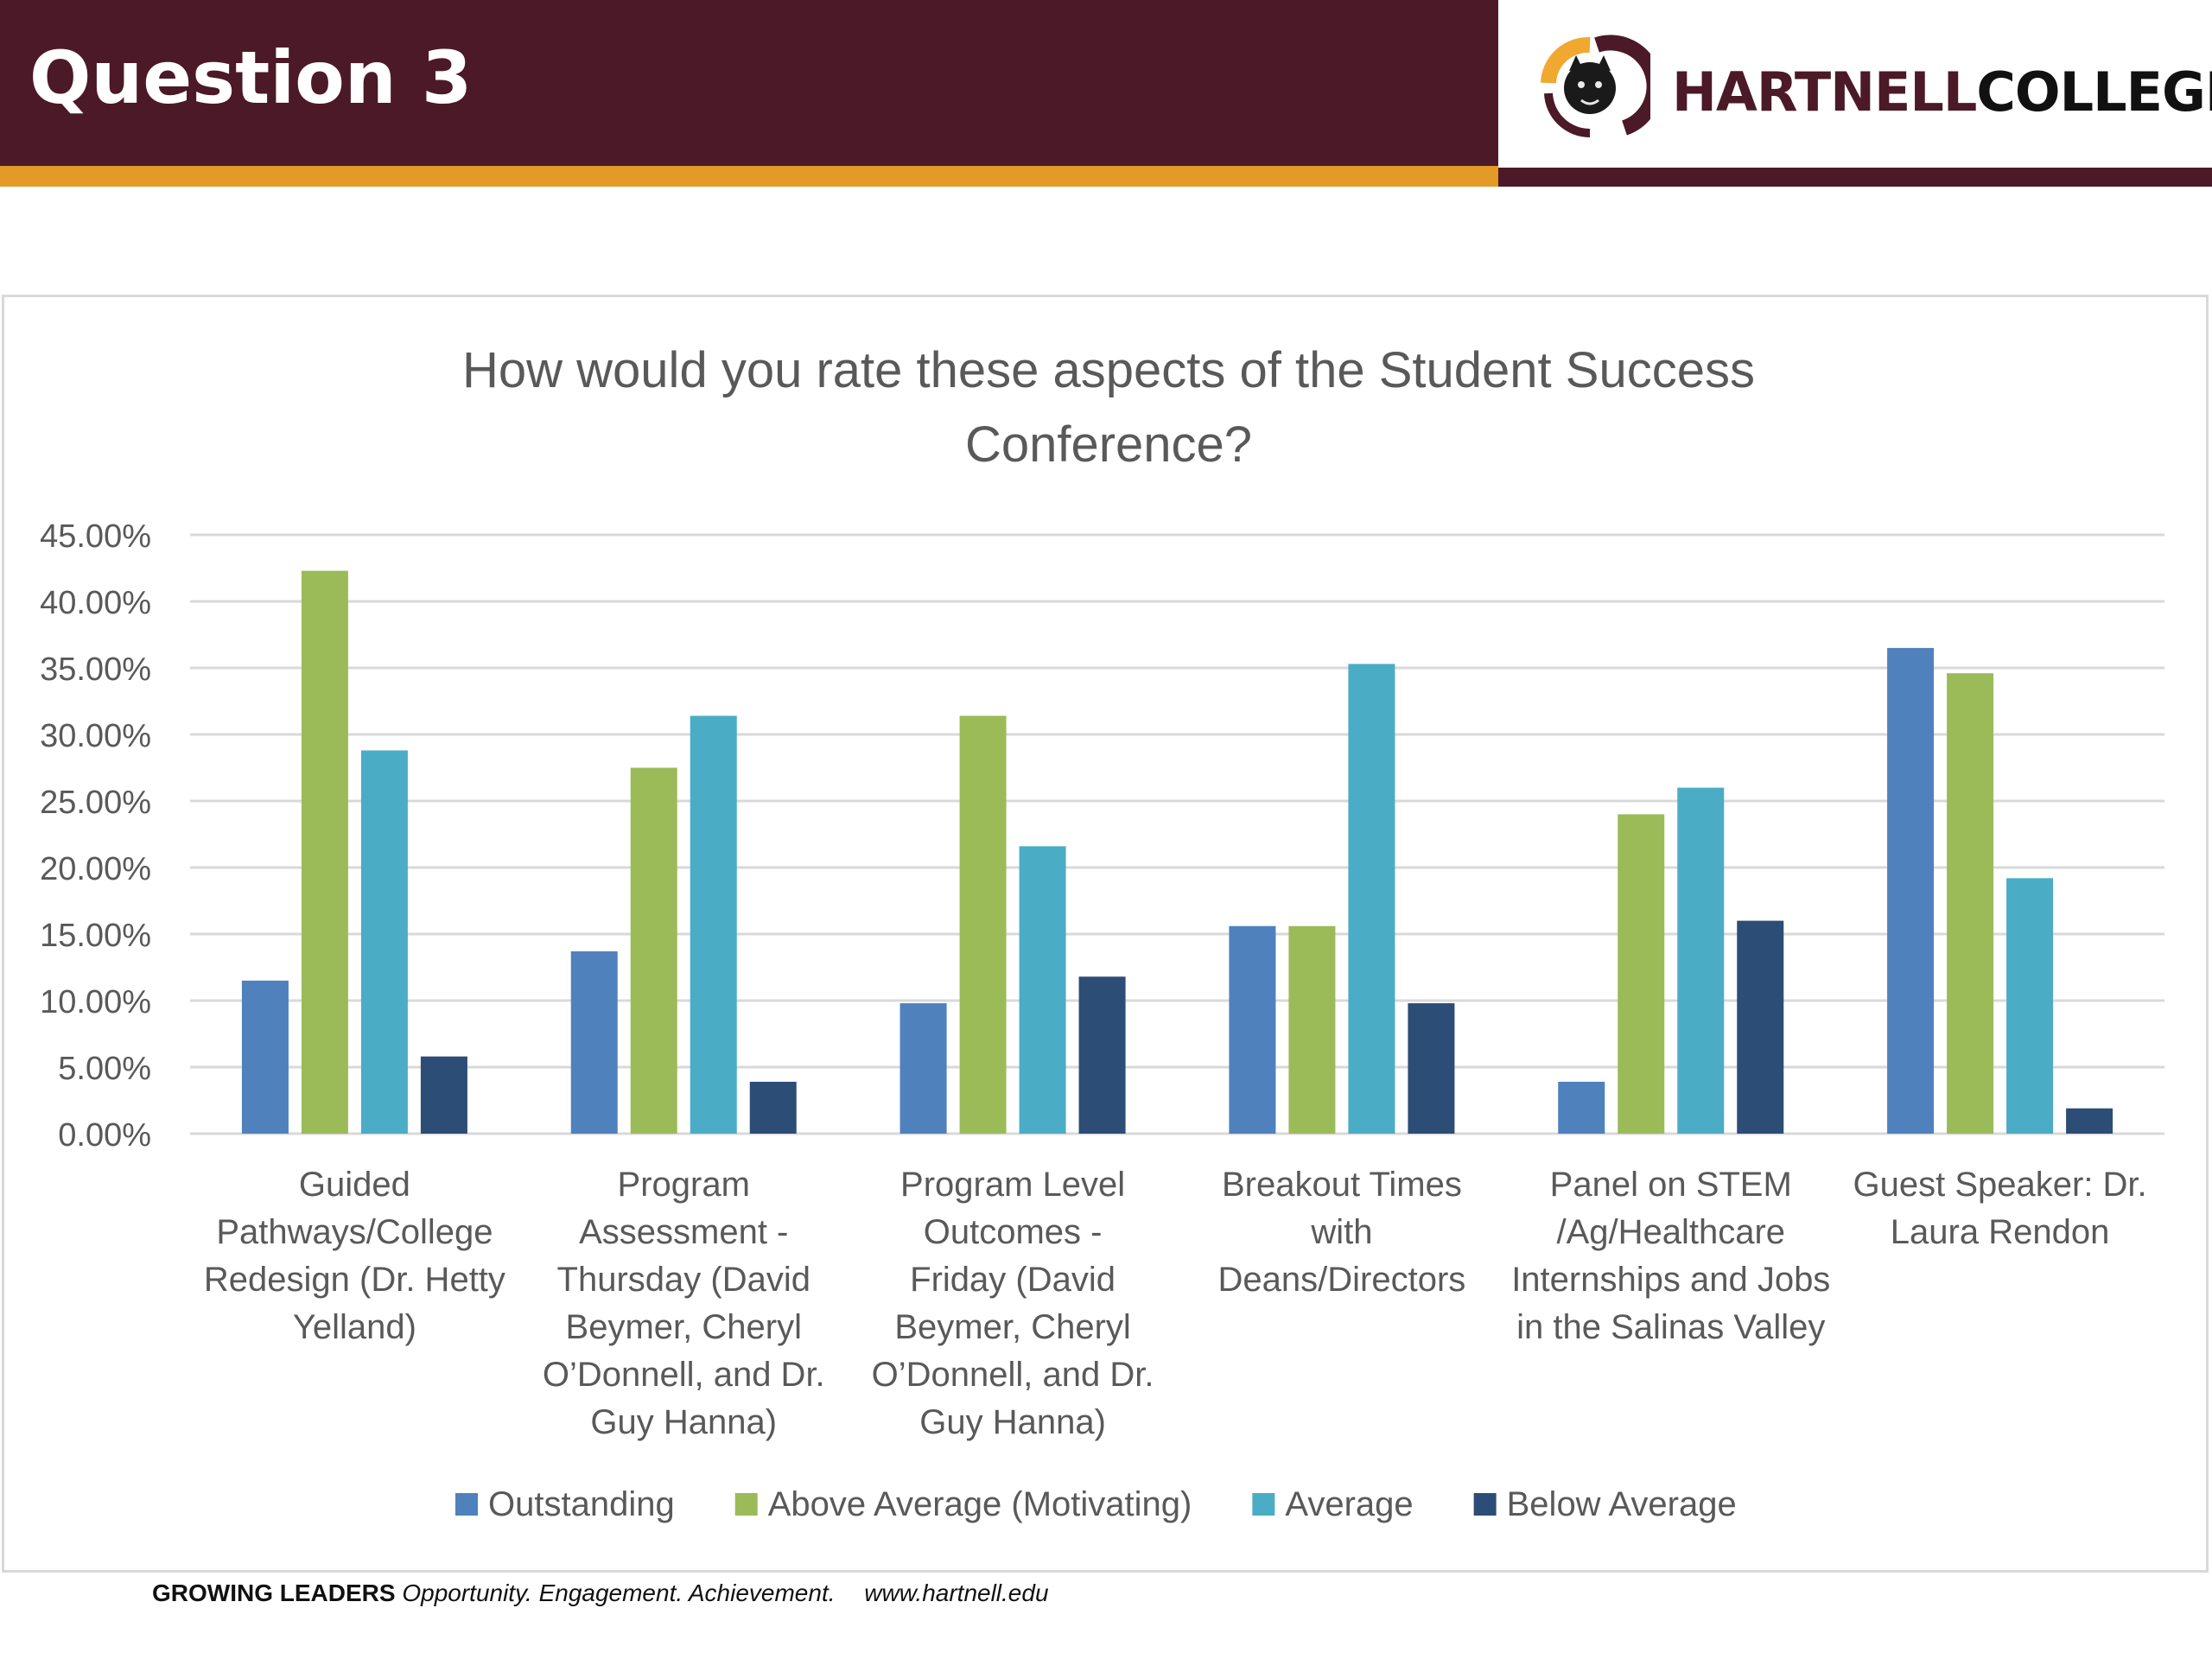 The image size is (2212, 1659). Describe the element at coordinates (251, 77) in the screenshot. I see `slide-title: Question 3` at that location.